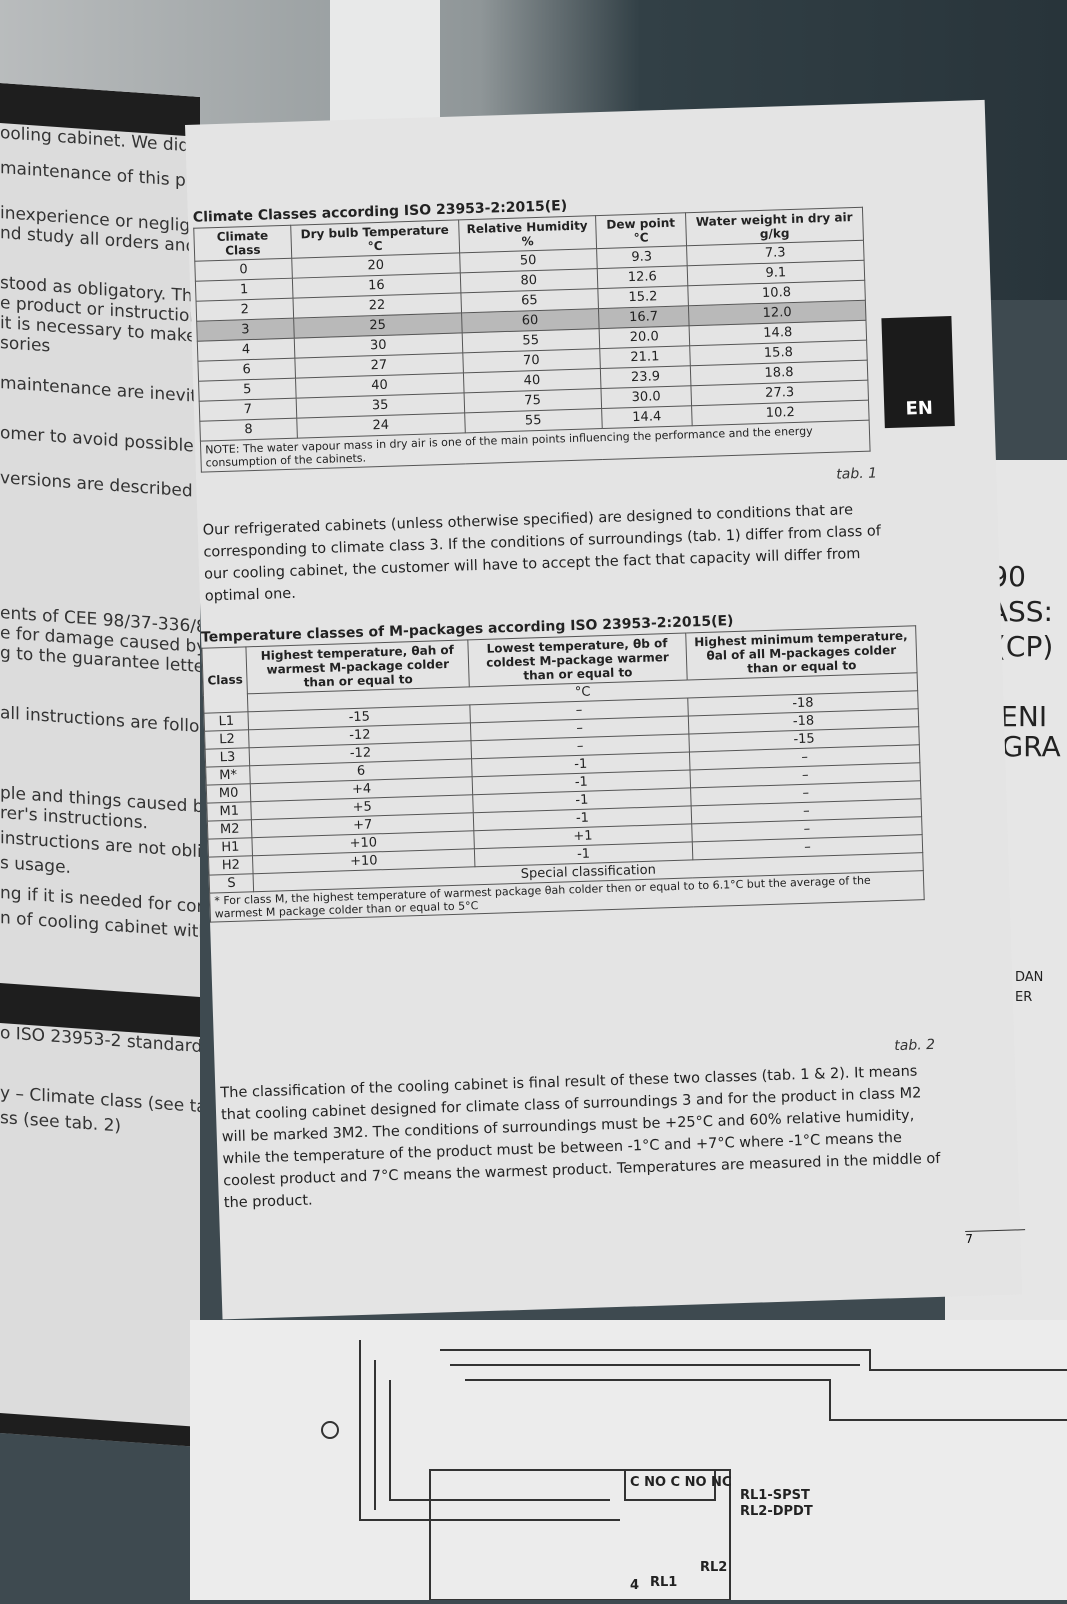 This screenshot has width=1067, height=1604. What do you see at coordinates (100, 486) in the screenshot?
I see `left-page-line: versions are described in de` at bounding box center [100, 486].